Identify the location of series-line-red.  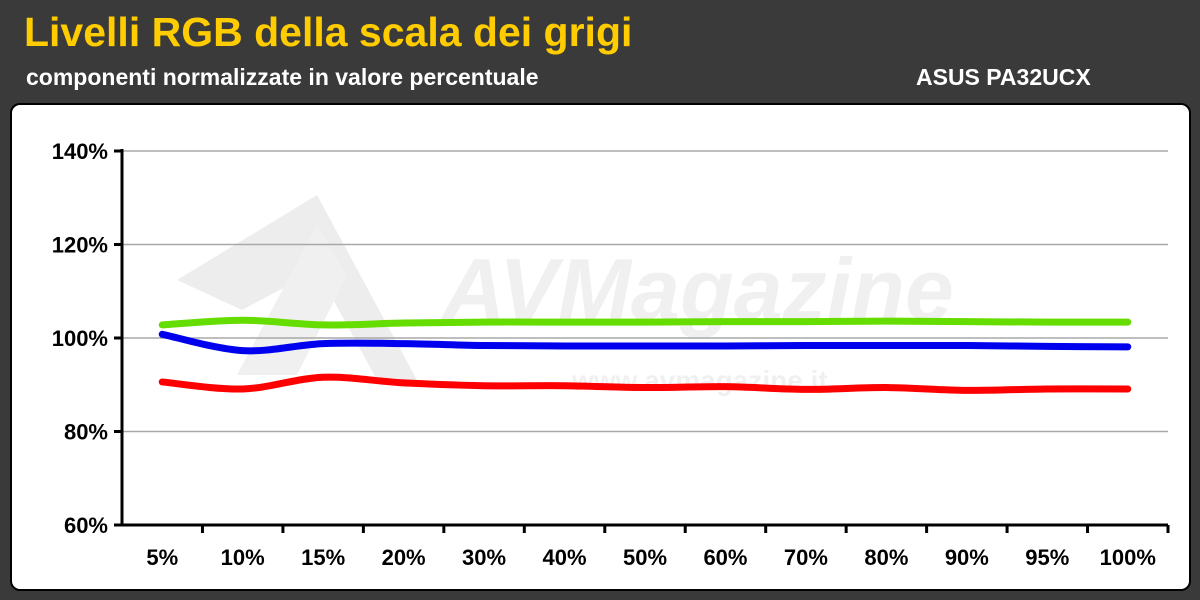
(645, 383).